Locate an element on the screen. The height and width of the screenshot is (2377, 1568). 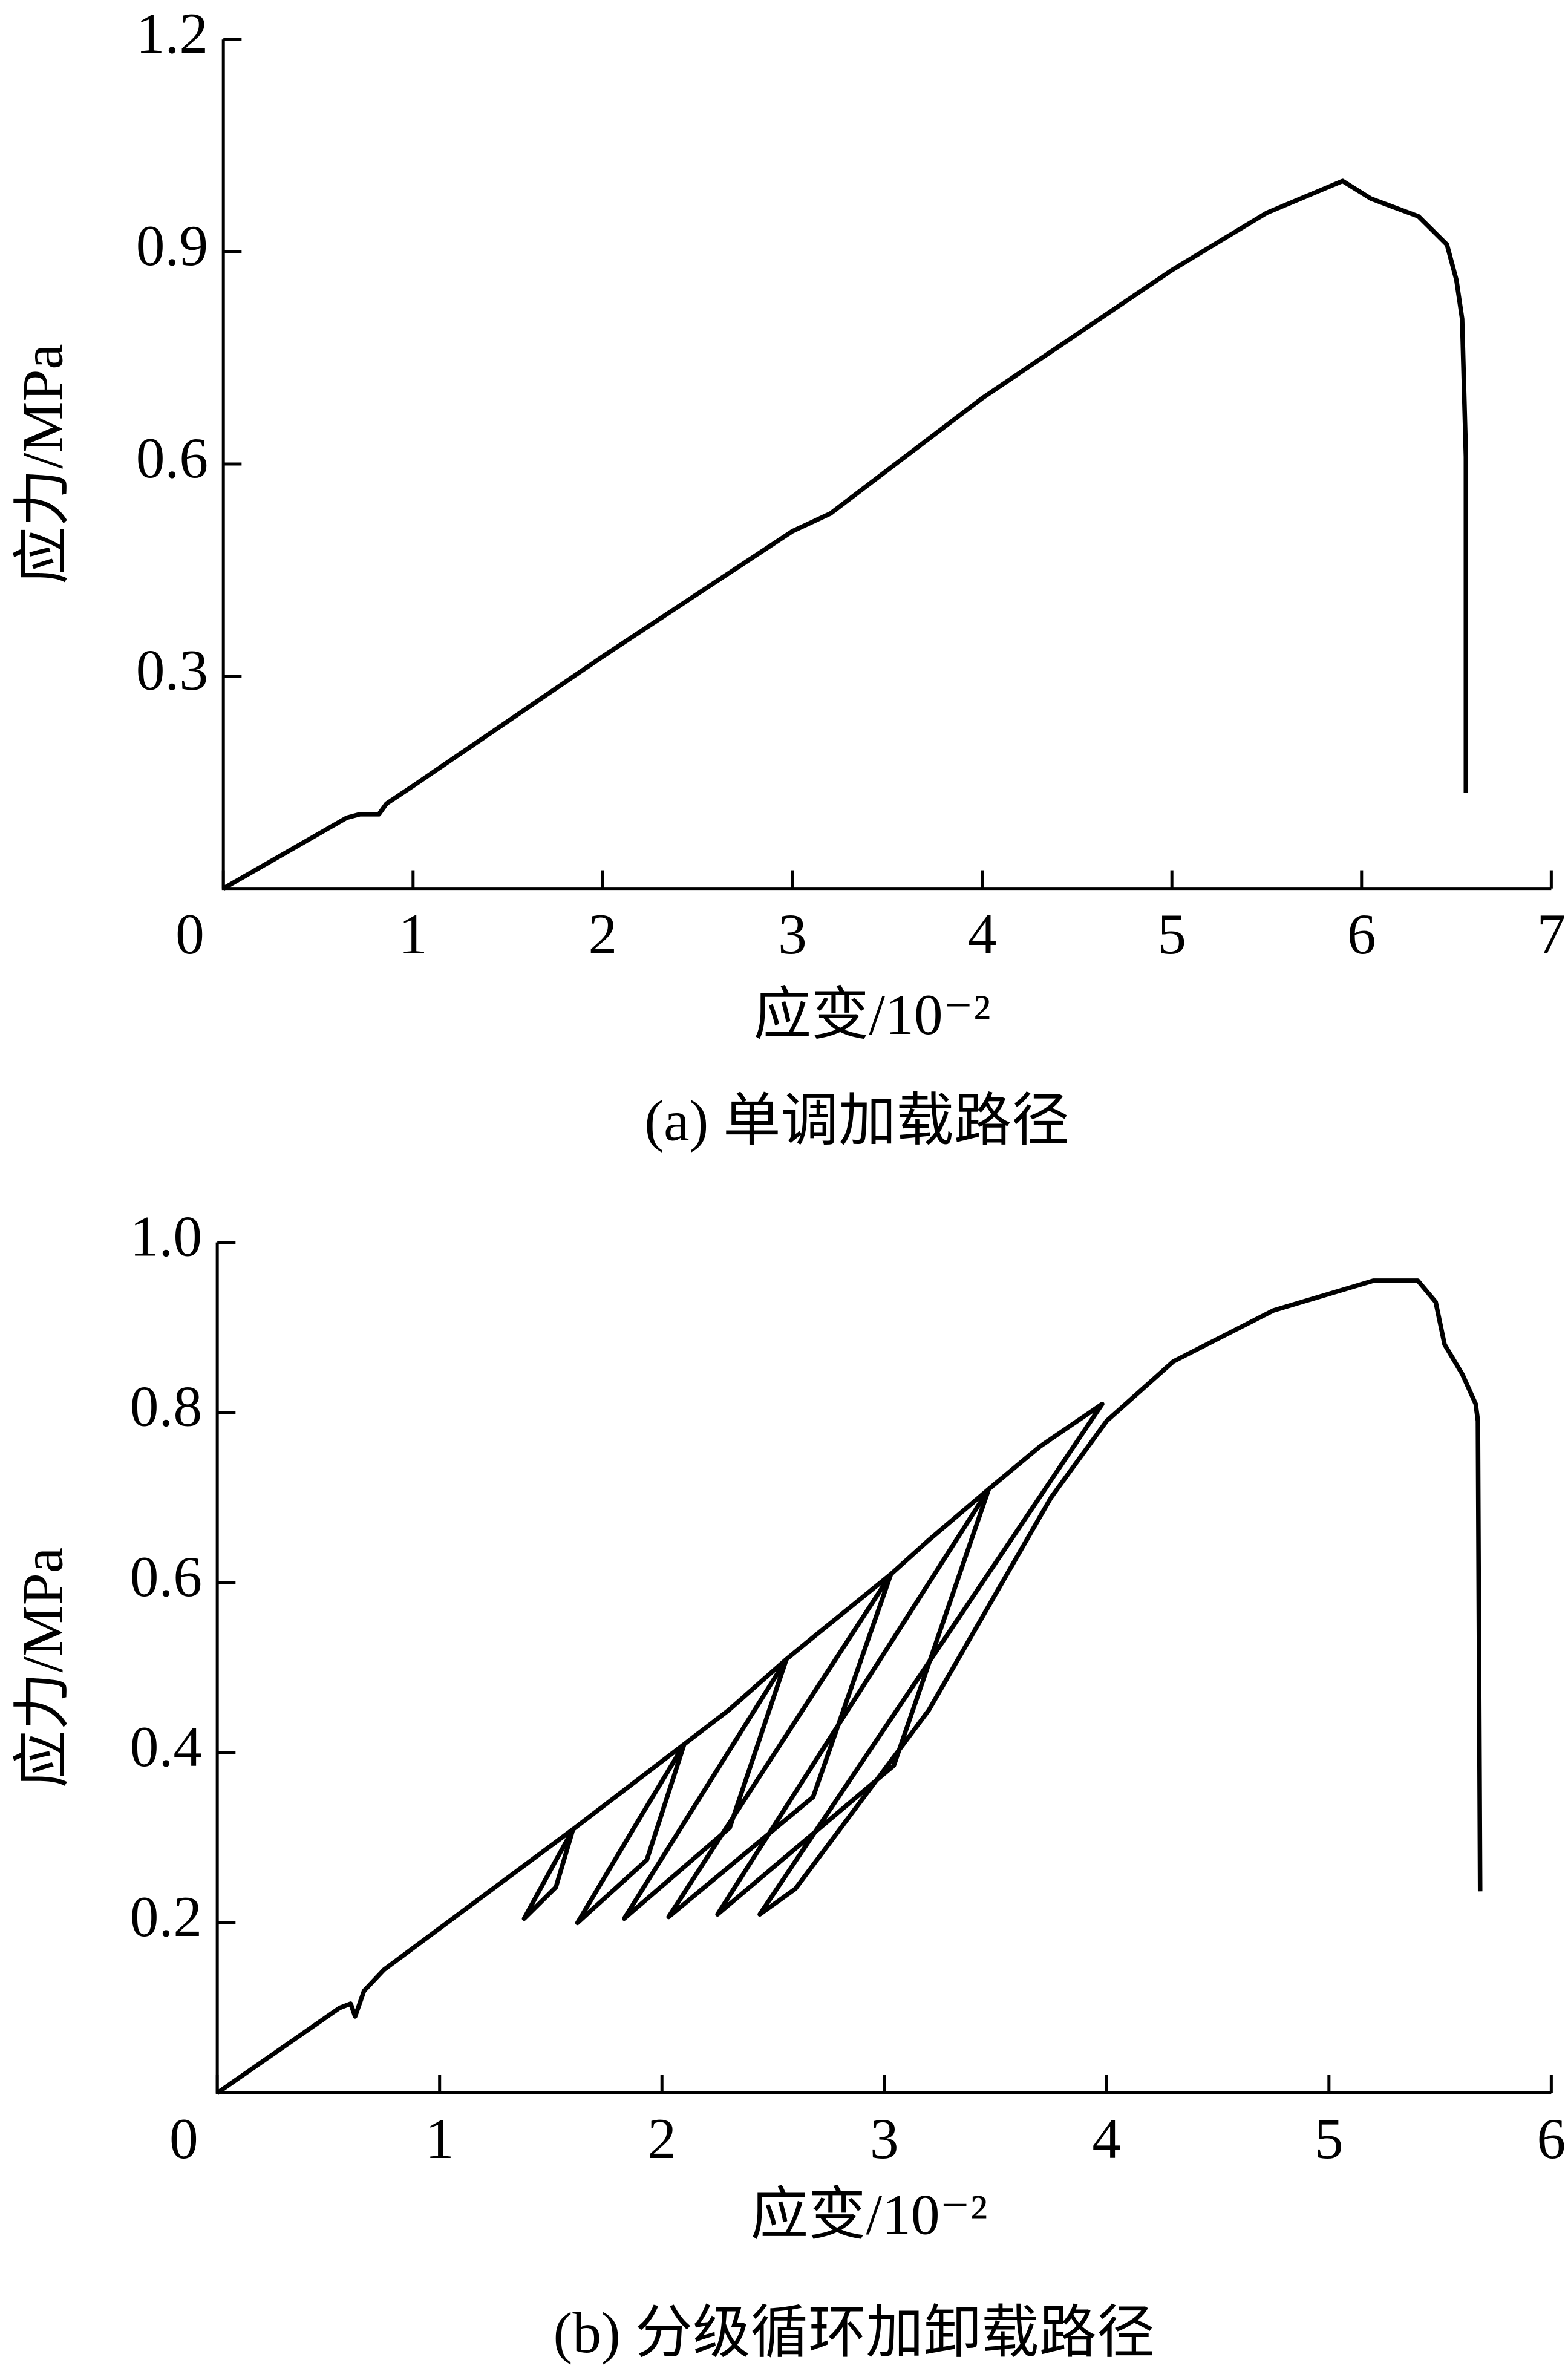
y-tick-label: 0.3 is located at coordinates (172, 670).